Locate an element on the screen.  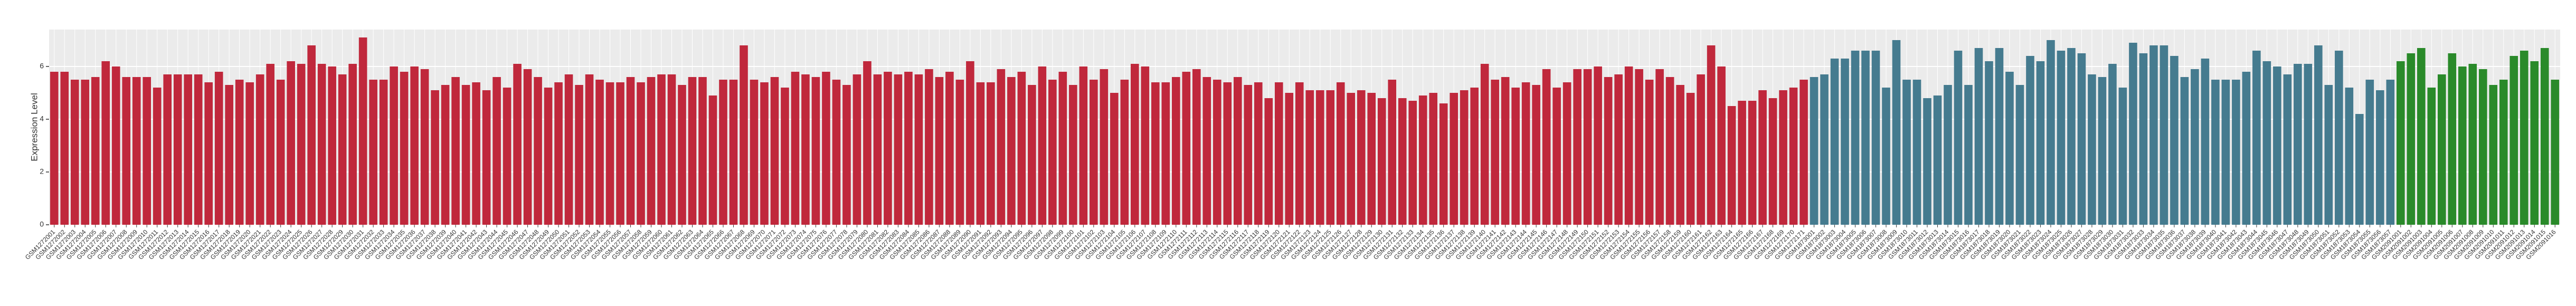
y-axis-label: Expression Level is located at coordinates (34, 127).